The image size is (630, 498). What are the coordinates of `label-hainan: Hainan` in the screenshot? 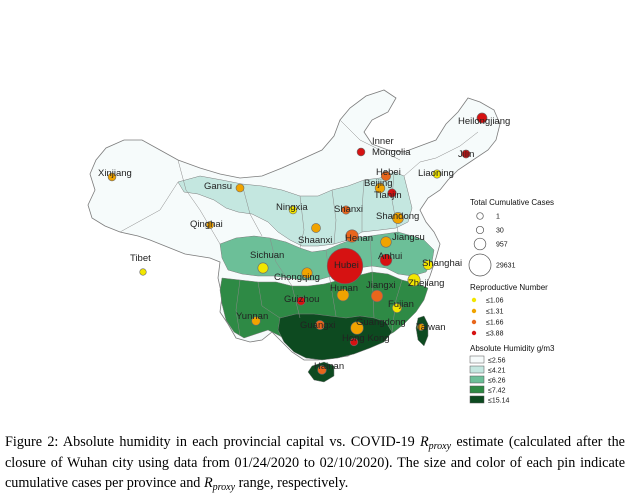 It's located at (329, 366).